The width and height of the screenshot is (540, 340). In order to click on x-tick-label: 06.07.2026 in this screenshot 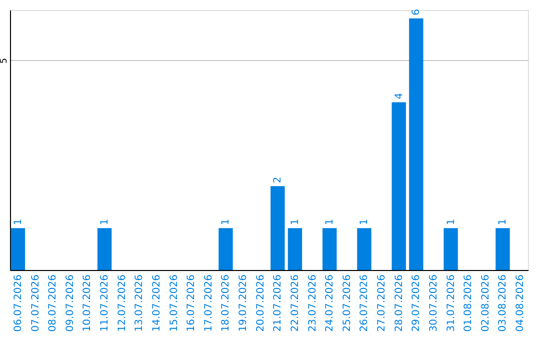, I will do `click(18, 303)`.